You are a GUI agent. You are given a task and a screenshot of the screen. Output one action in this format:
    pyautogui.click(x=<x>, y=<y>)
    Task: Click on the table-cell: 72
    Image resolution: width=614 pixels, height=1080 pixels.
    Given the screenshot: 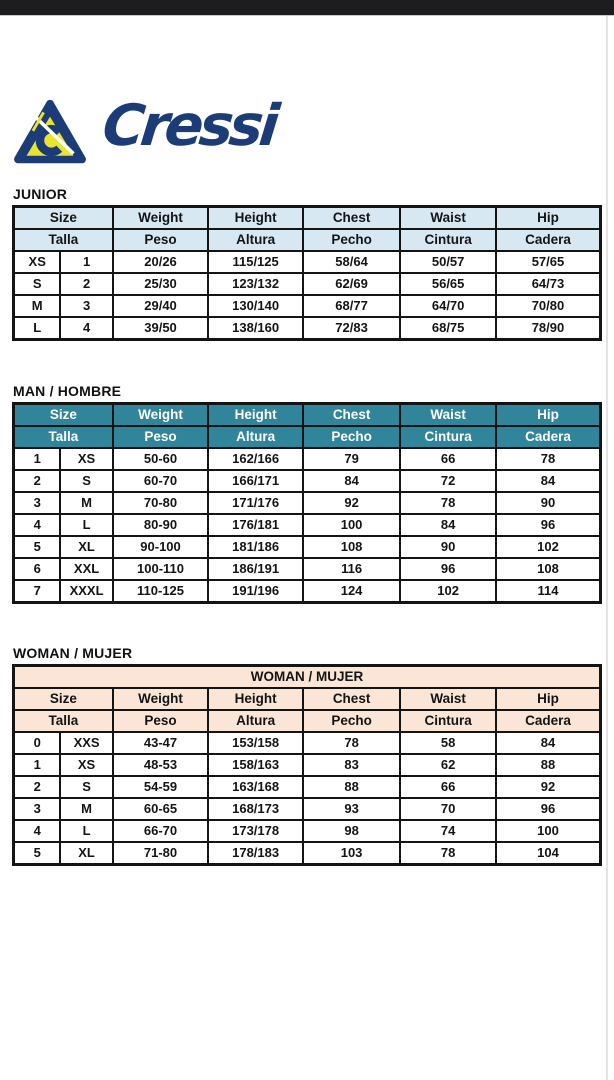 What is the action you would take?
    pyautogui.click(x=448, y=481)
    